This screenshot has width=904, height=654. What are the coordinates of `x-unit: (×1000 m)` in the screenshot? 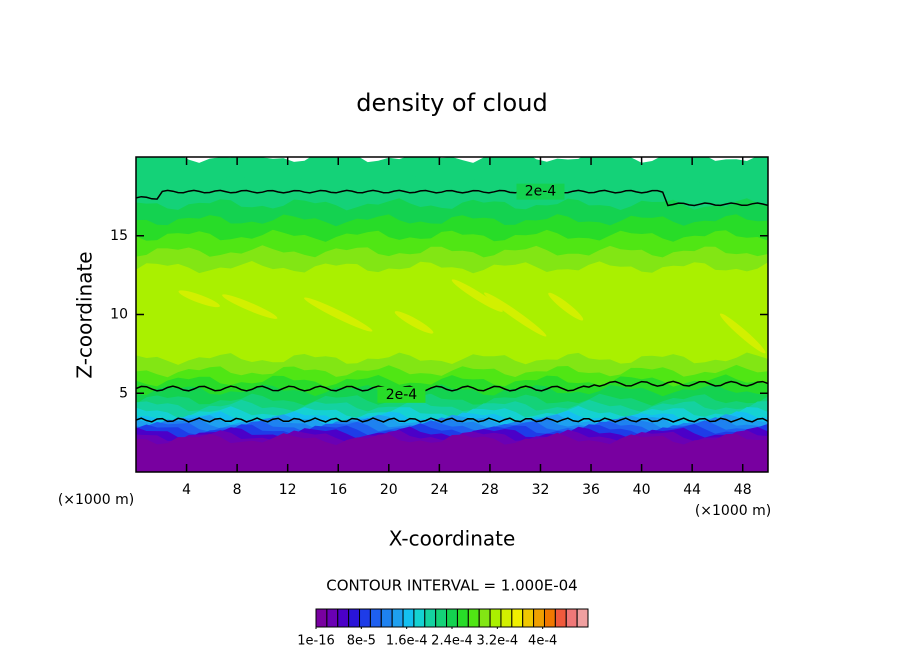 It's located at (733, 511).